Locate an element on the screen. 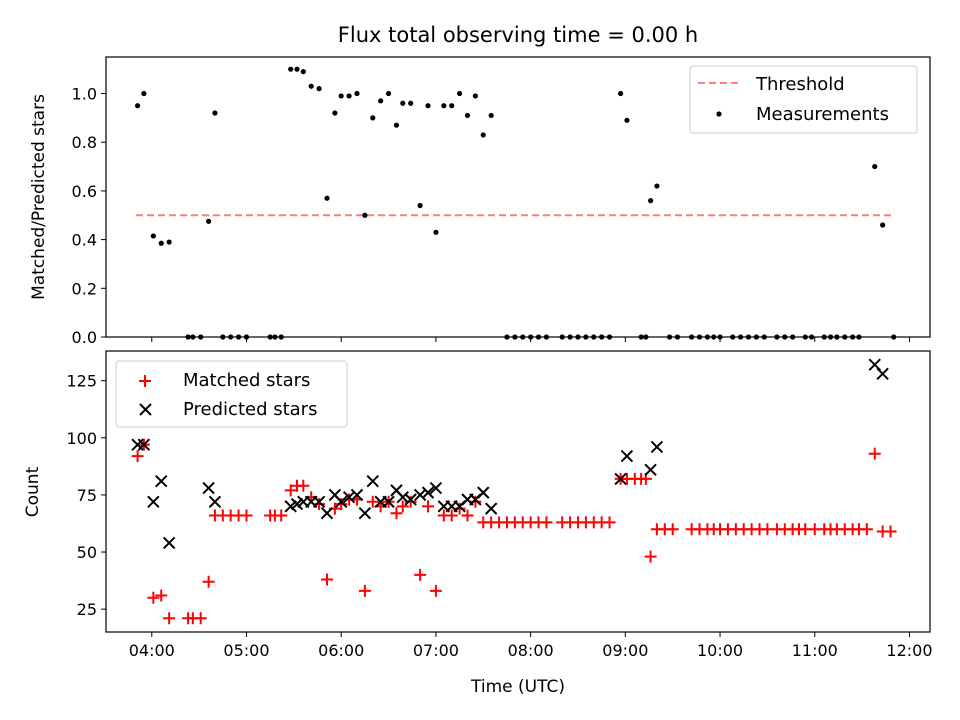  bottom-y-tick-label: 125 is located at coordinates (81, 381).